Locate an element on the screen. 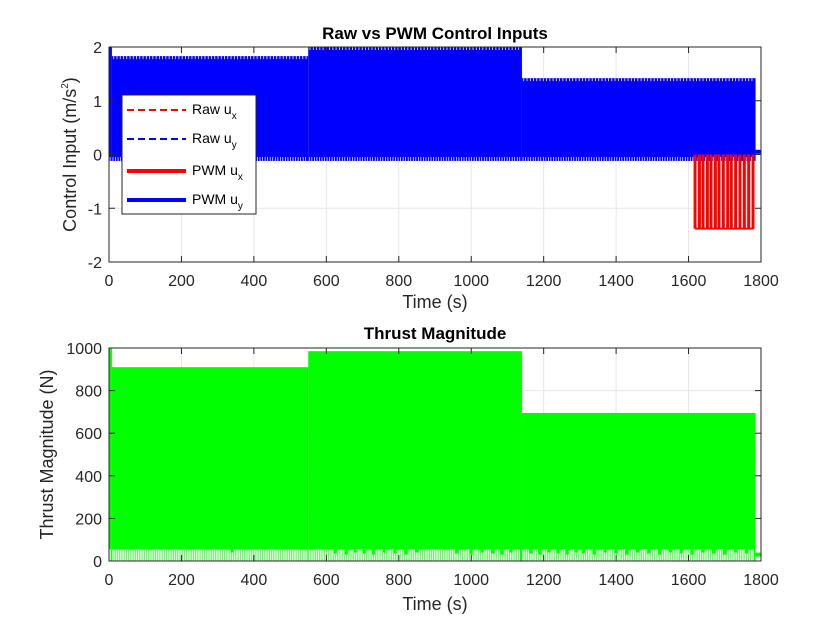 The height and width of the screenshot is (630, 840). control-input-y-tick-label: 1 is located at coordinates (97, 102).